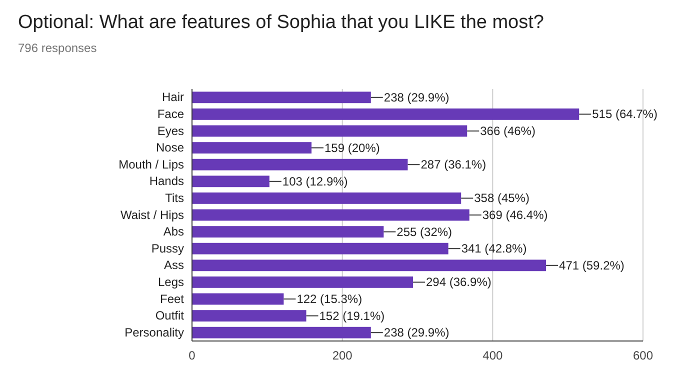  What do you see at coordinates (494, 249) in the screenshot?
I see `data-label: 341 (42.8%)` at bounding box center [494, 249].